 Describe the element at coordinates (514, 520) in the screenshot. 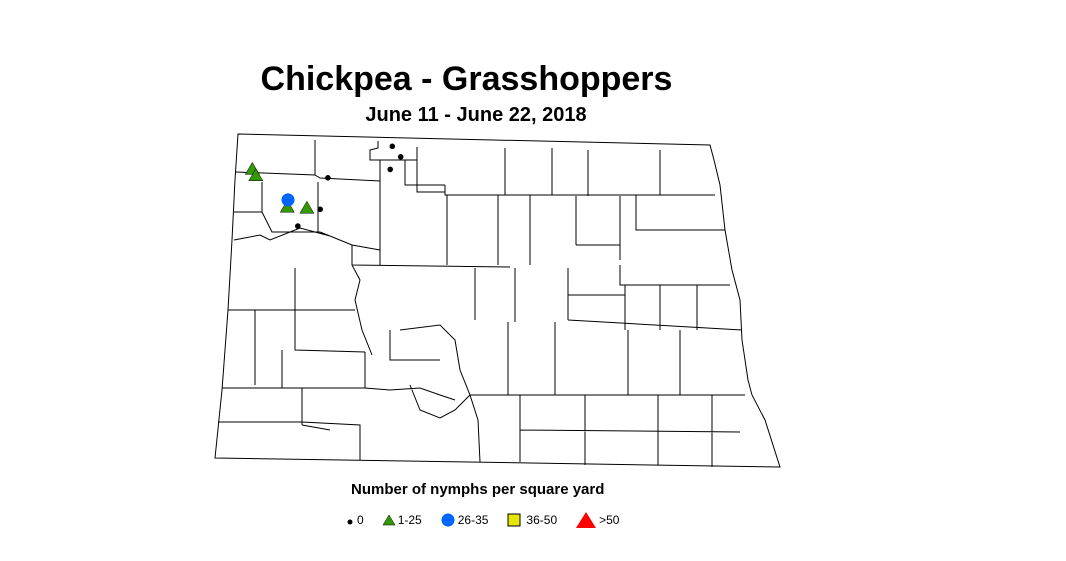

I see `square-icon` at that location.